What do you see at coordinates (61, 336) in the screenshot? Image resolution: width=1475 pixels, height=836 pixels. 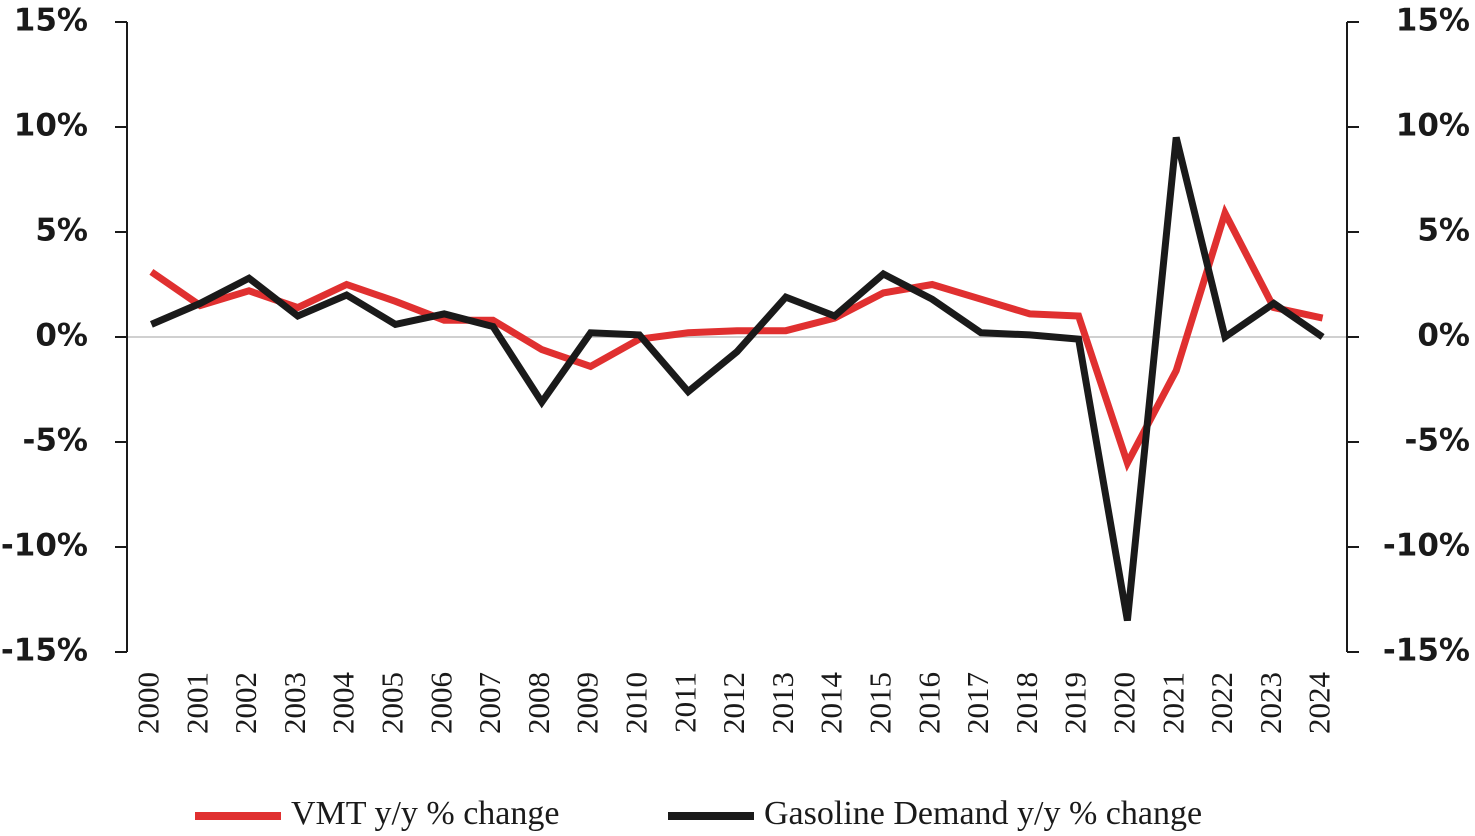 I see `y-tick-label: 0%` at bounding box center [61, 336].